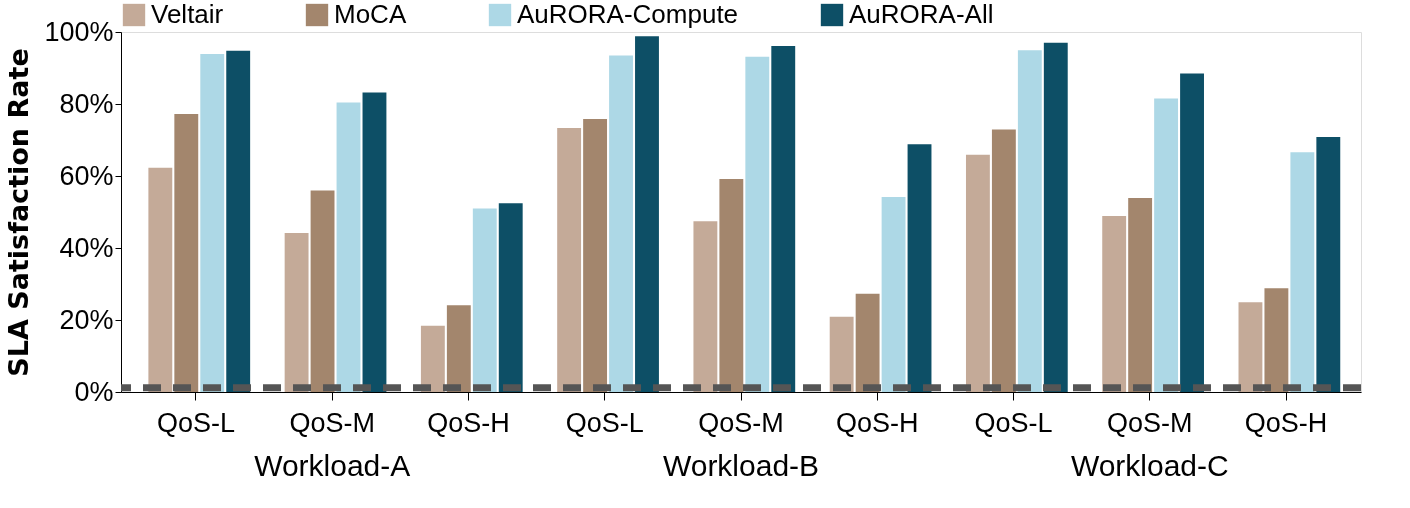 The image size is (1410, 508). What do you see at coordinates (921, 14) in the screenshot?
I see `legend-label: AuRORA-All` at bounding box center [921, 14].